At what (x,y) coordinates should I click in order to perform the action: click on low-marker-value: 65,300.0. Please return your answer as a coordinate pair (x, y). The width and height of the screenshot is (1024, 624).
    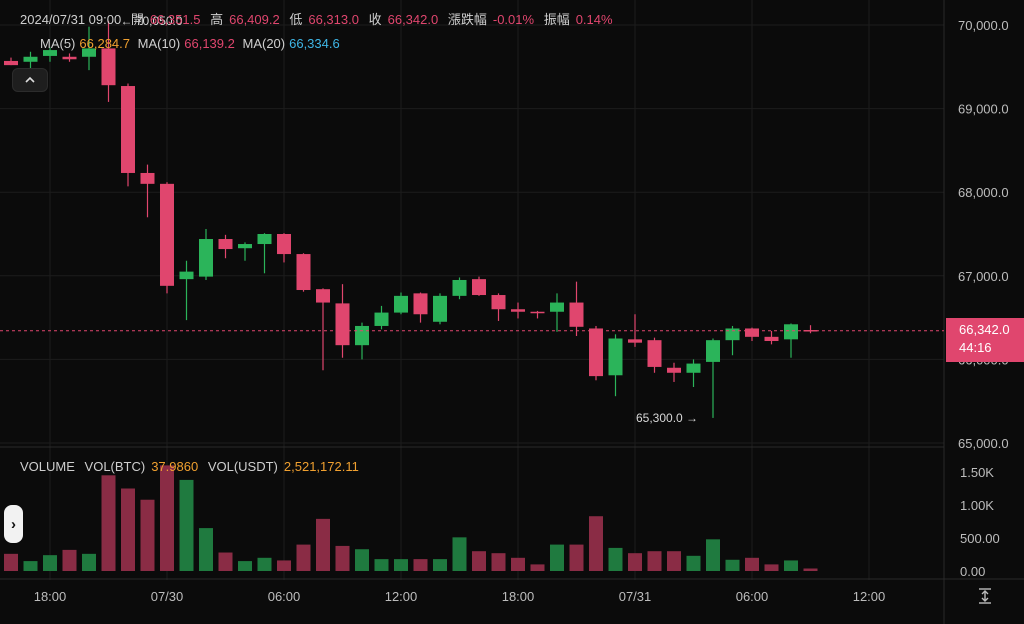
    Looking at the image, I should click on (659, 418).